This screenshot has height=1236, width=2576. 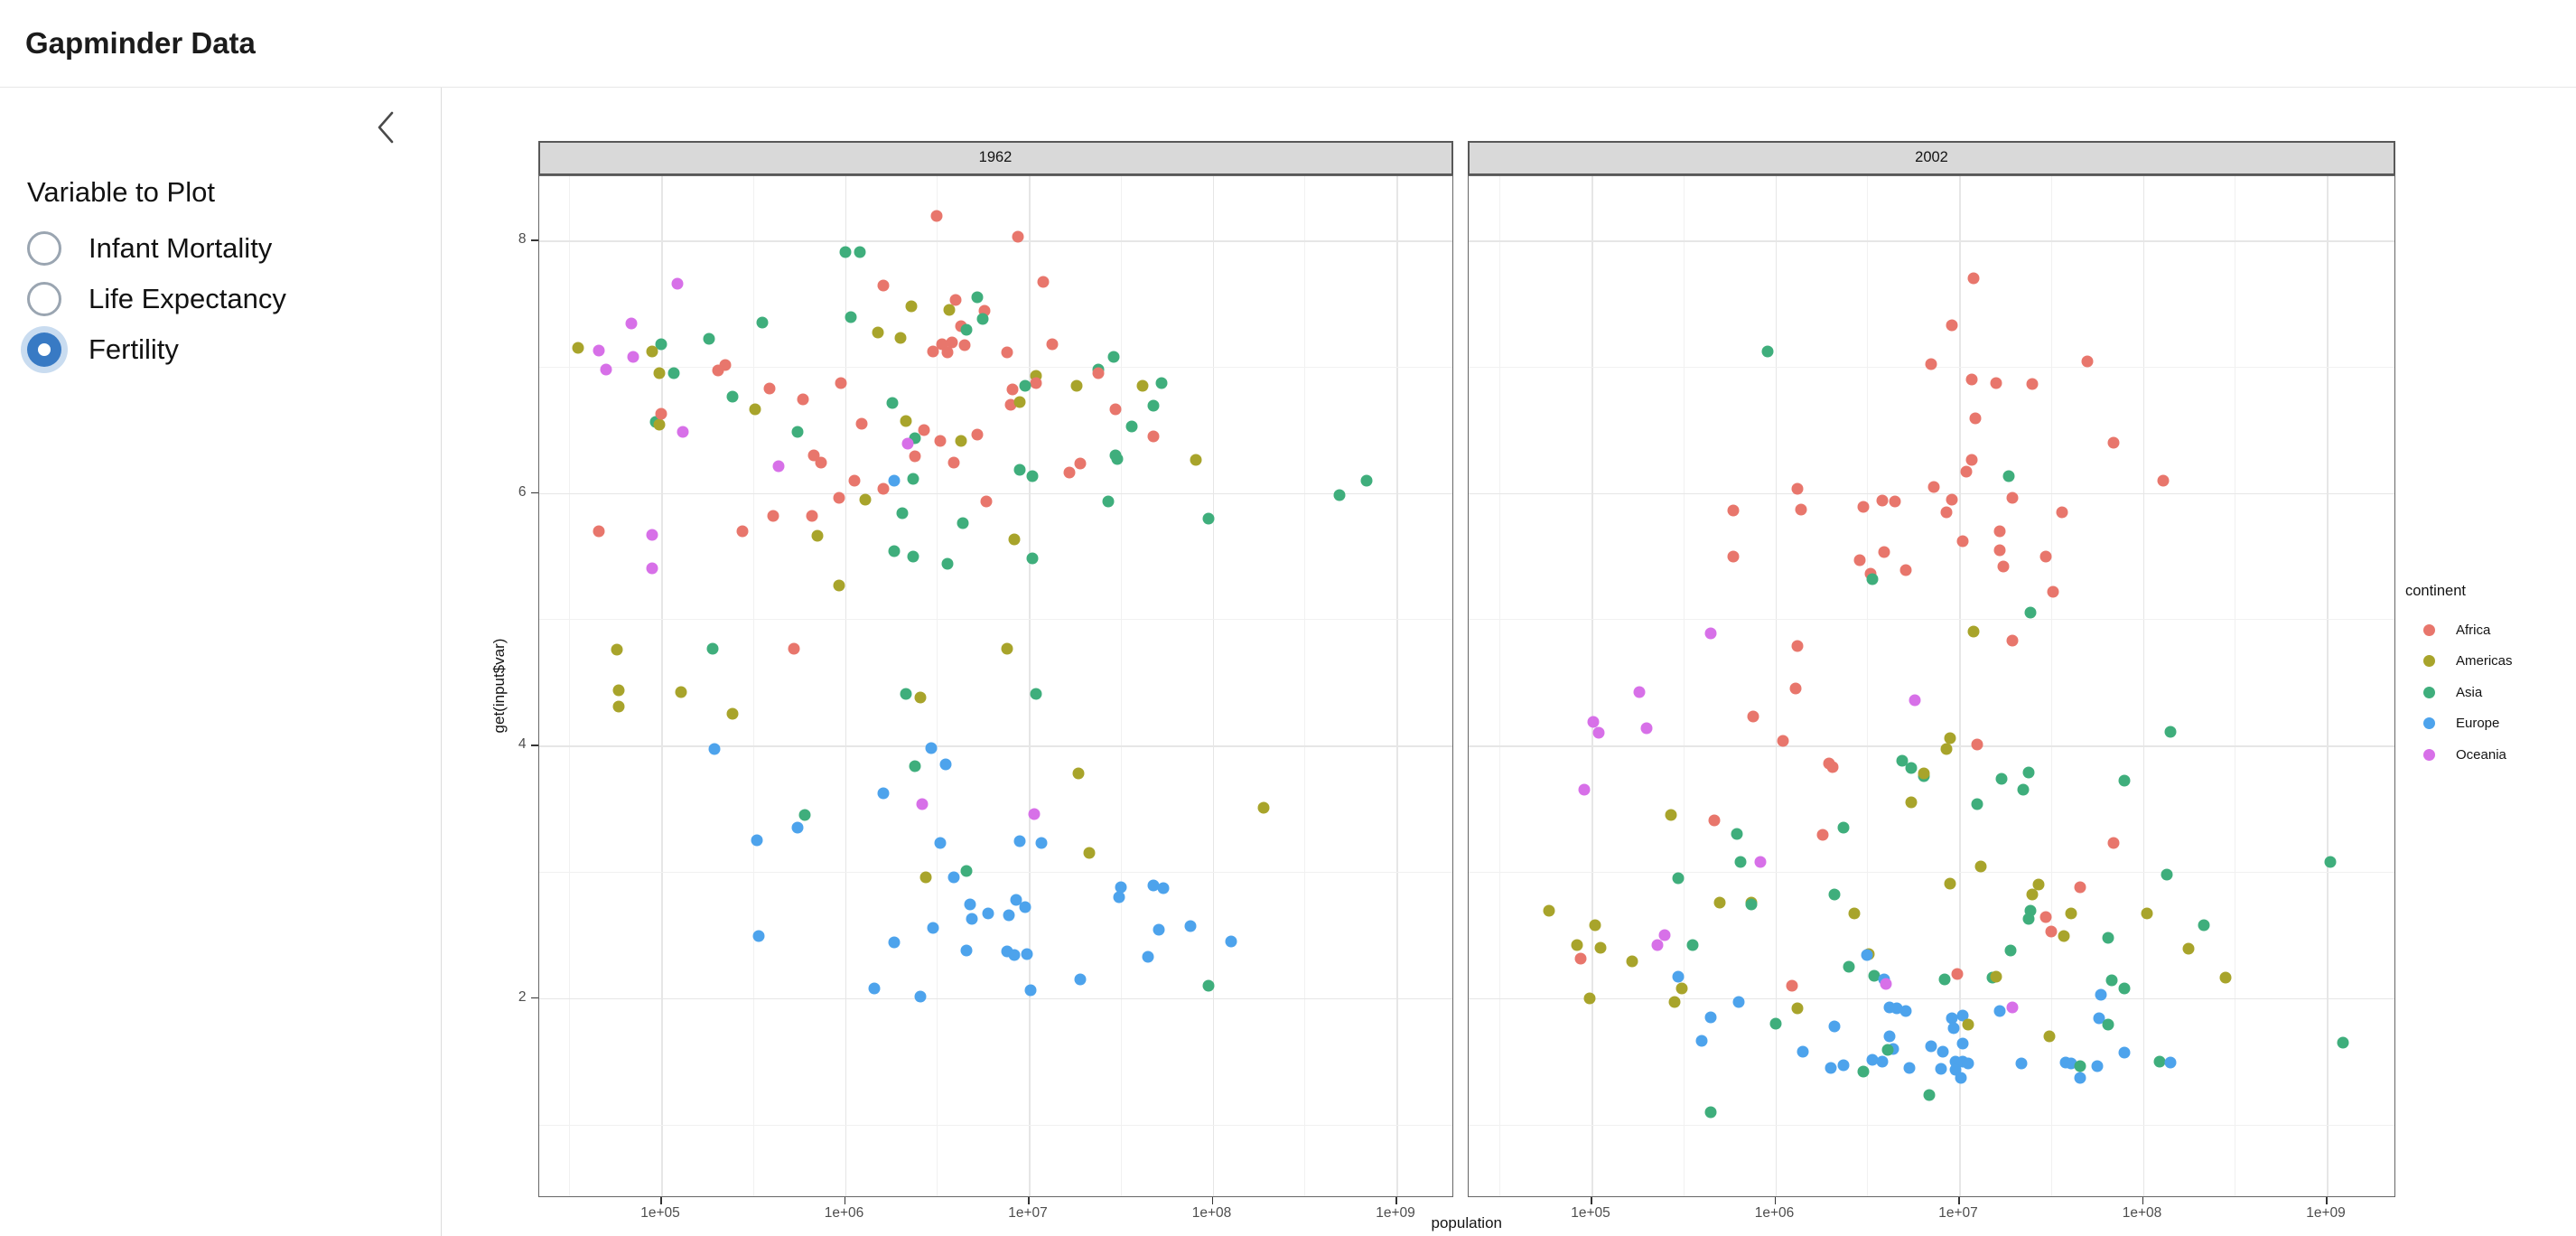 I want to click on x-tick-label: 1e+08, so click(x=2142, y=1212).